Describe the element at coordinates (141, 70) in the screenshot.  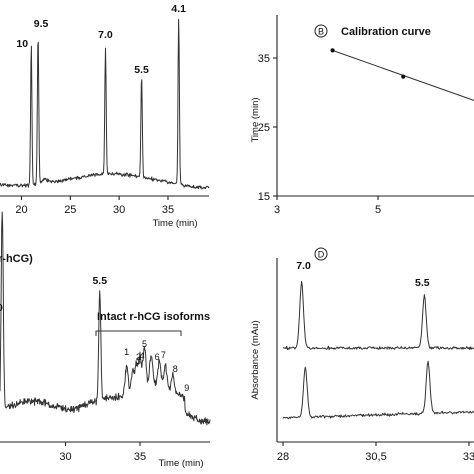
I see `panel-a-peak-label: 5.5` at that location.